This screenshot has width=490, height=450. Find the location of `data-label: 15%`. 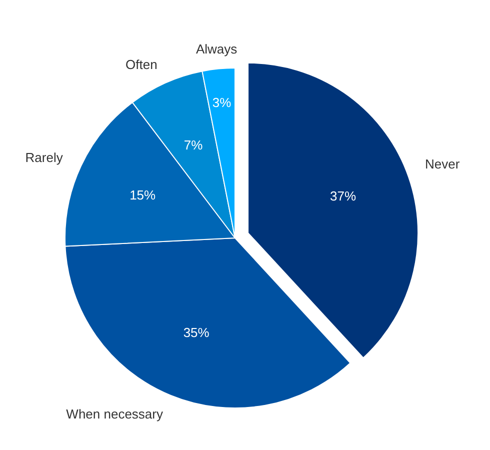

data-label: 15% is located at coordinates (143, 194).